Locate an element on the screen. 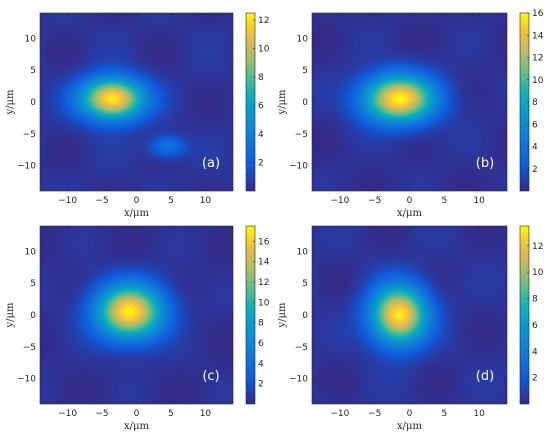  panel-label: (a) is located at coordinates (211, 163).